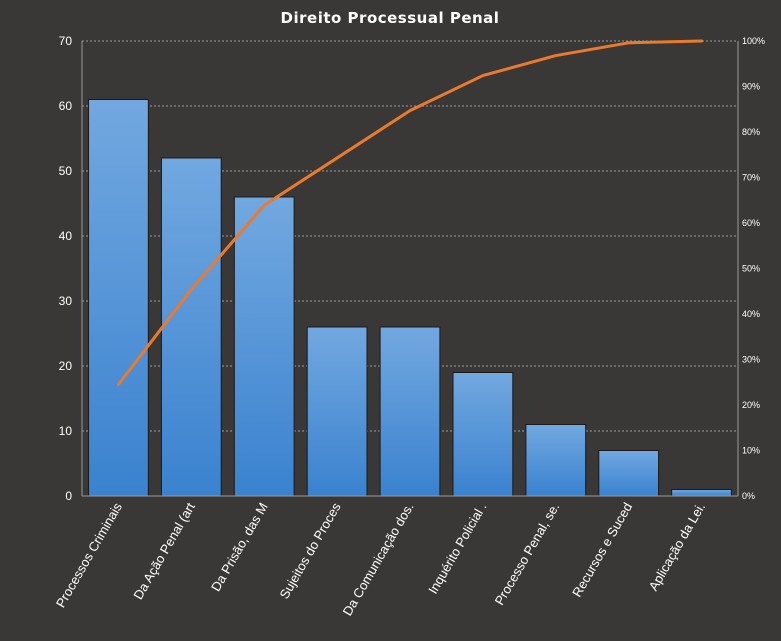 The image size is (781, 641). Describe the element at coordinates (68, 496) in the screenshot. I see `y-tick-label: 0` at that location.